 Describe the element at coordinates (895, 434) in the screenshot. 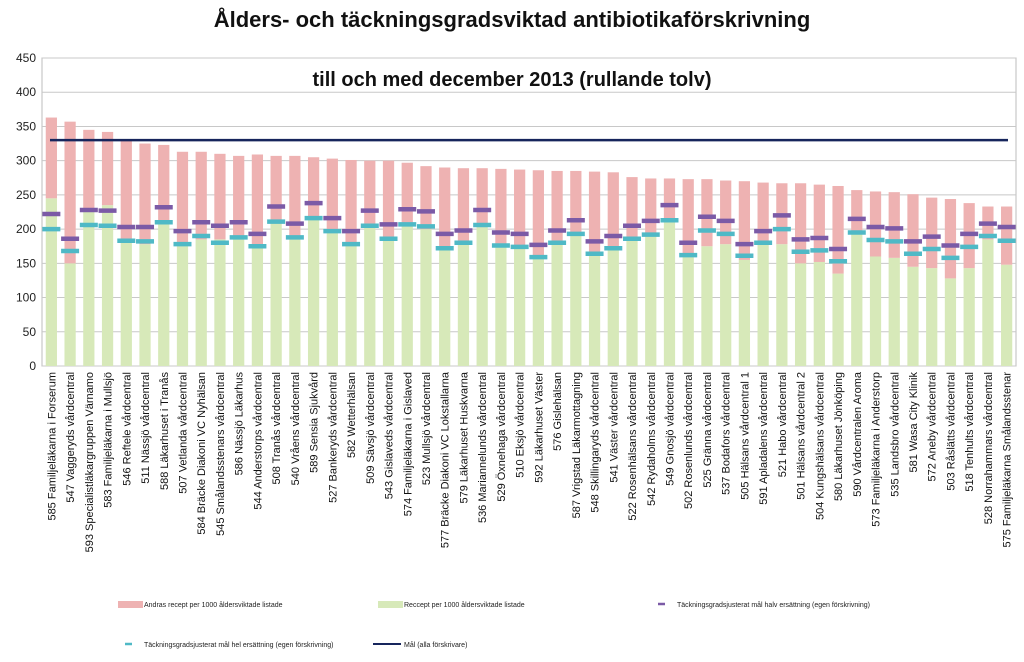

I see `x-tick-label: 535 Landsbro vårdcentral` at that location.